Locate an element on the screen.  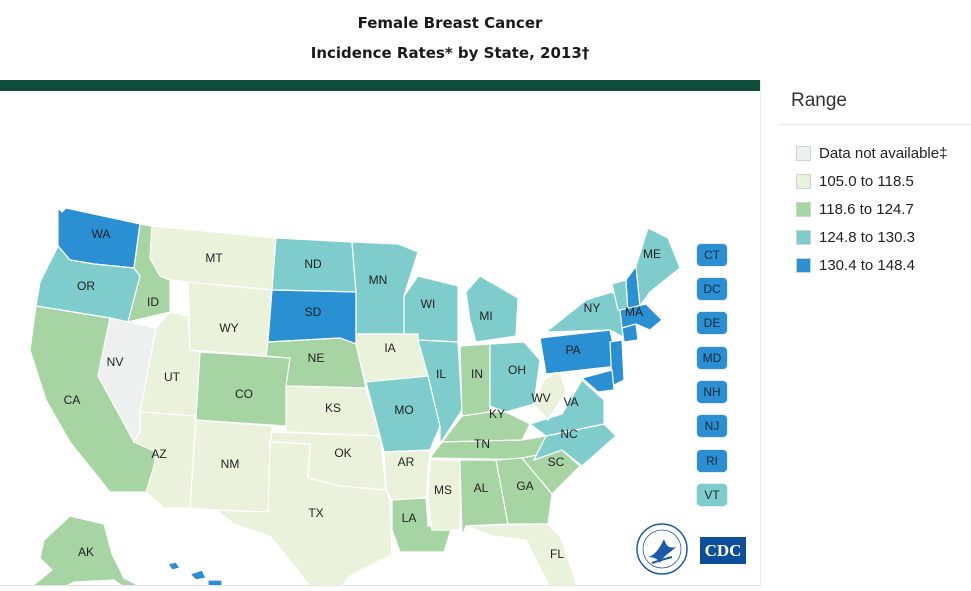
legend-label: 130.4 to 148.4 is located at coordinates (867, 265).